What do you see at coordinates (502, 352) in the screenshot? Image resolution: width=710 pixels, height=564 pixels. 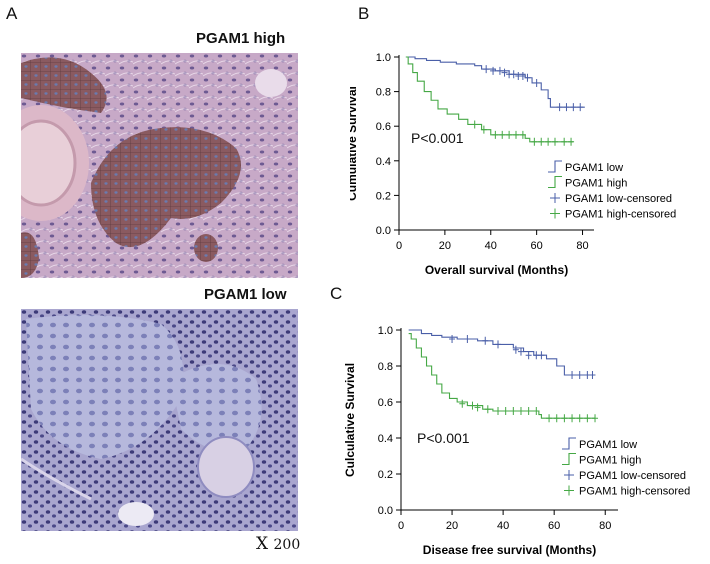 I see `chart-c-series-low-line` at bounding box center [502, 352].